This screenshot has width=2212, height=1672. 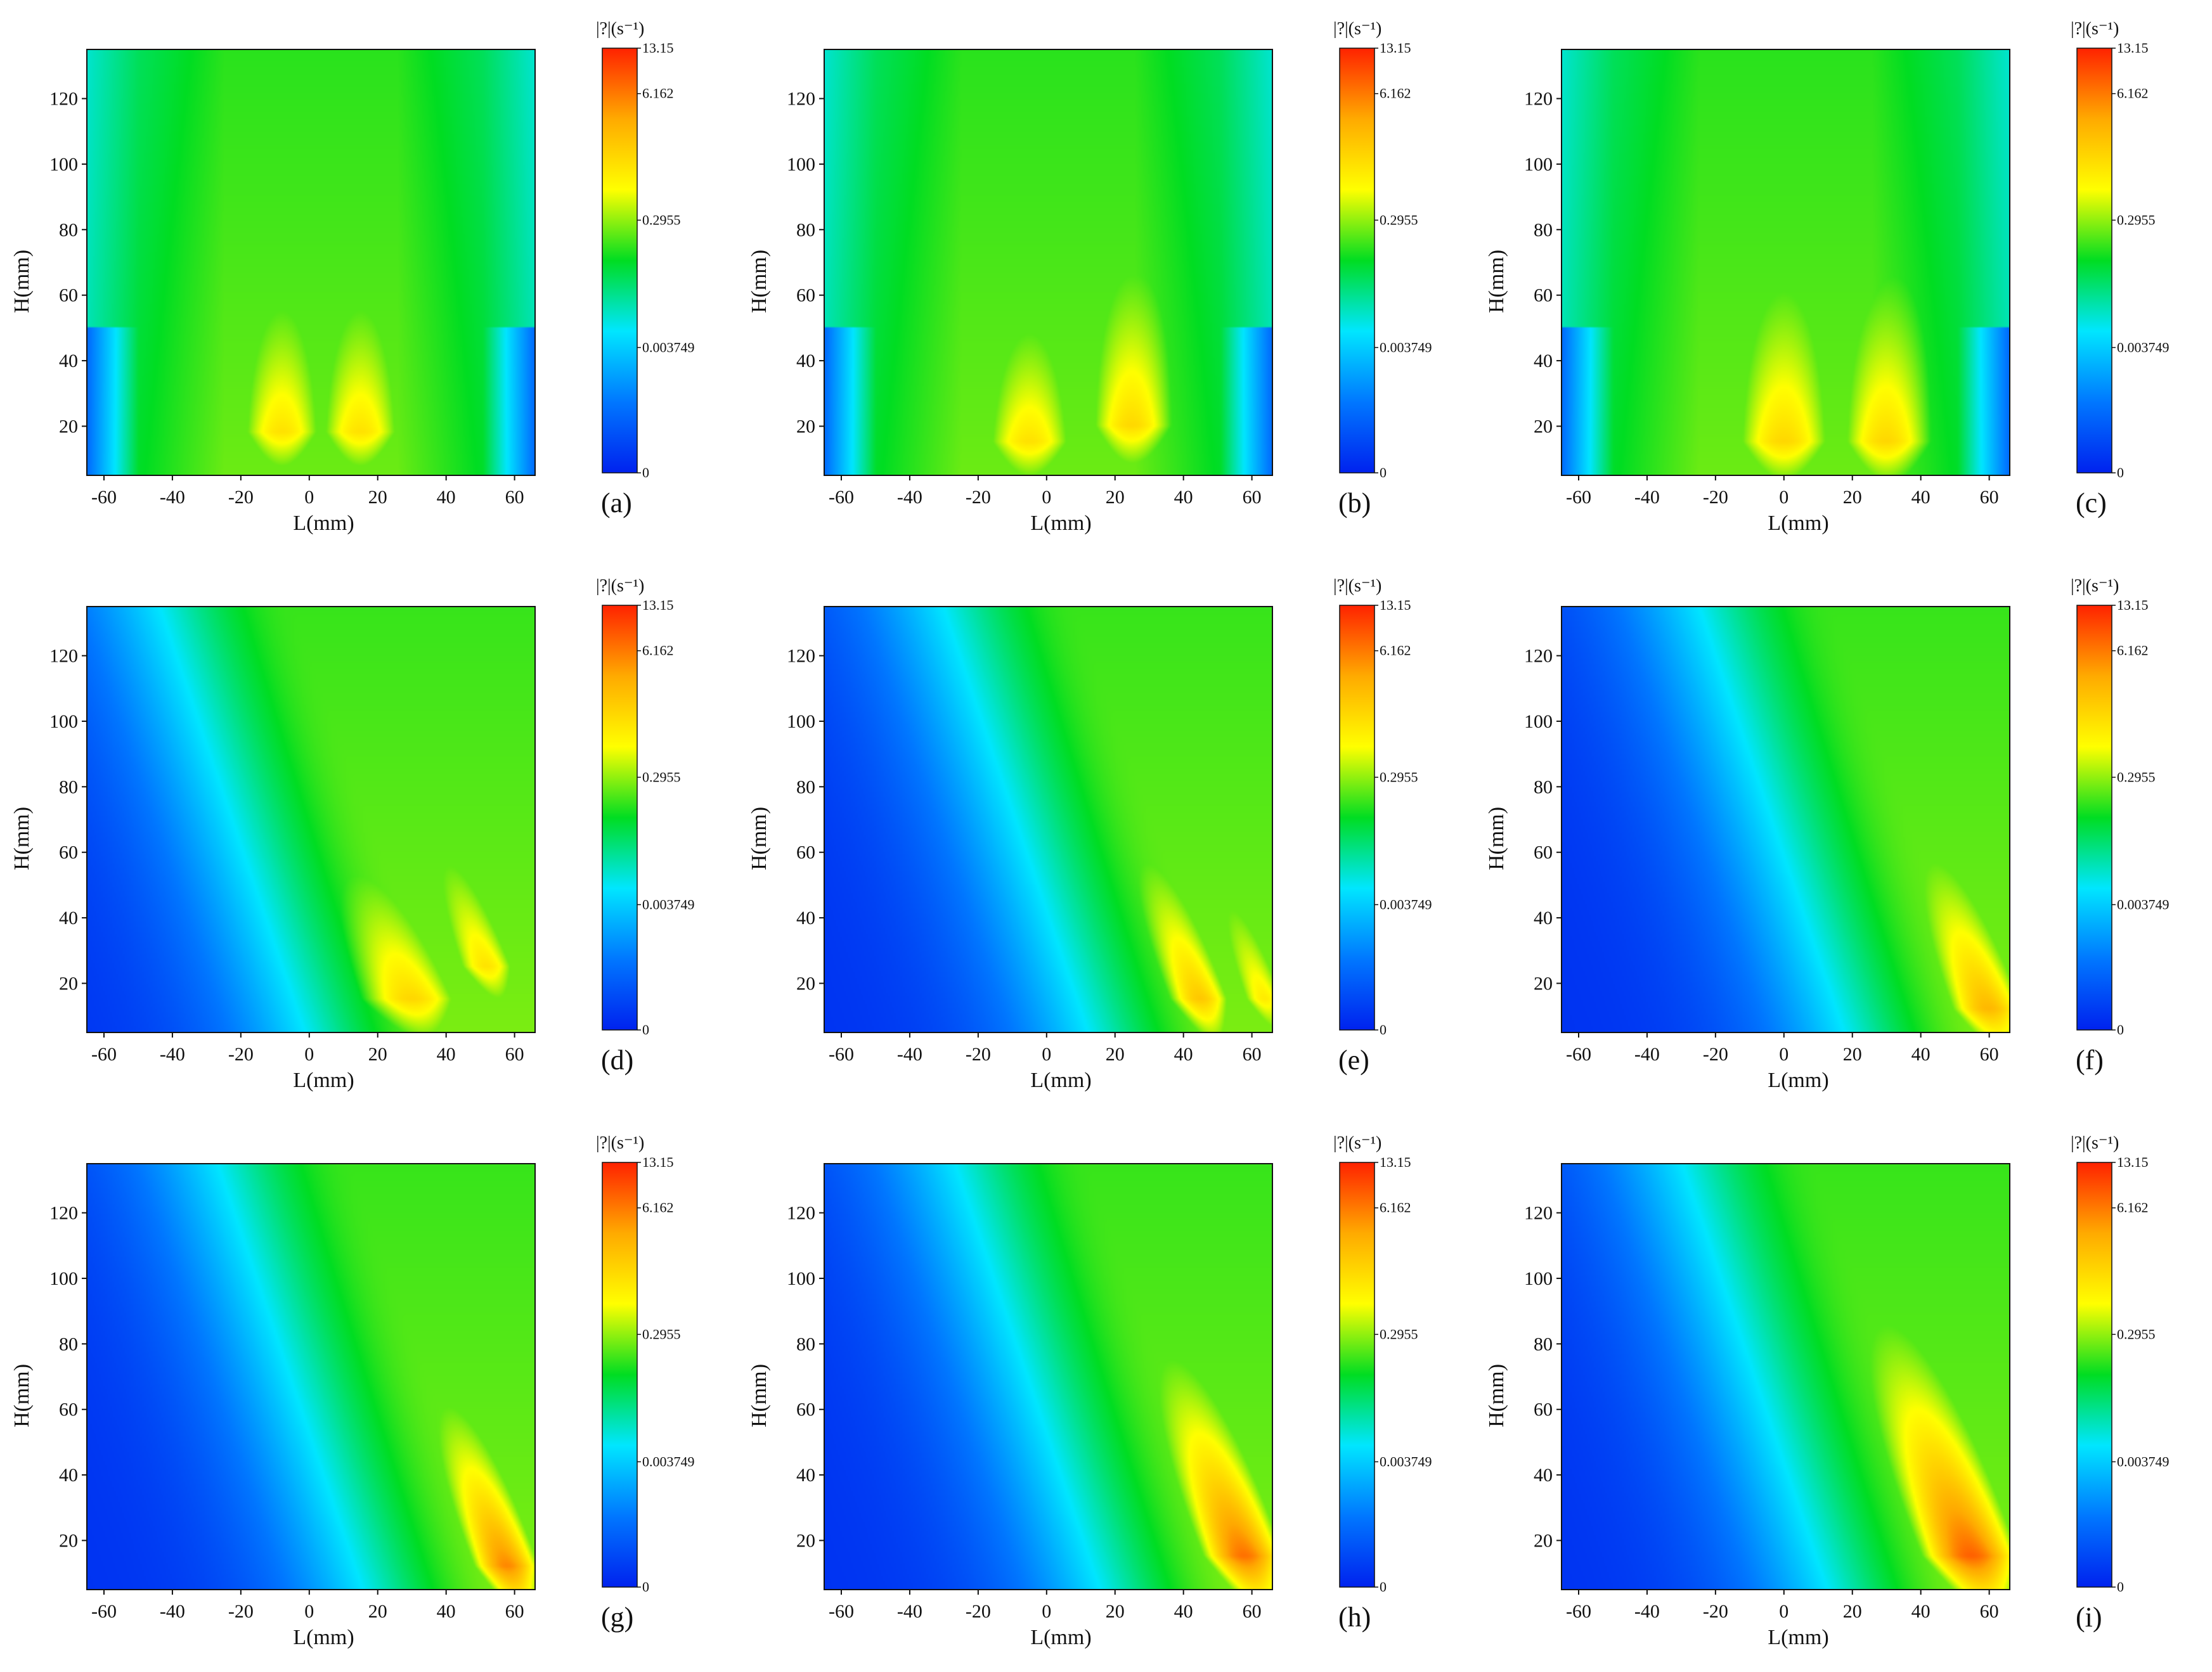 What do you see at coordinates (2091, 502) in the screenshot?
I see `panel-label: (c)` at bounding box center [2091, 502].